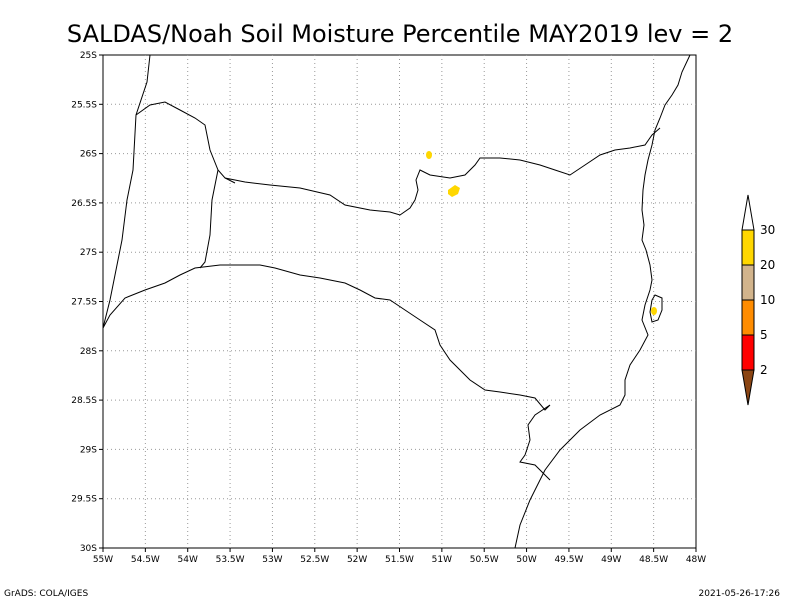 The width and height of the screenshot is (800, 600). I want to click on y-tick-label: 25.5S, so click(84, 105).